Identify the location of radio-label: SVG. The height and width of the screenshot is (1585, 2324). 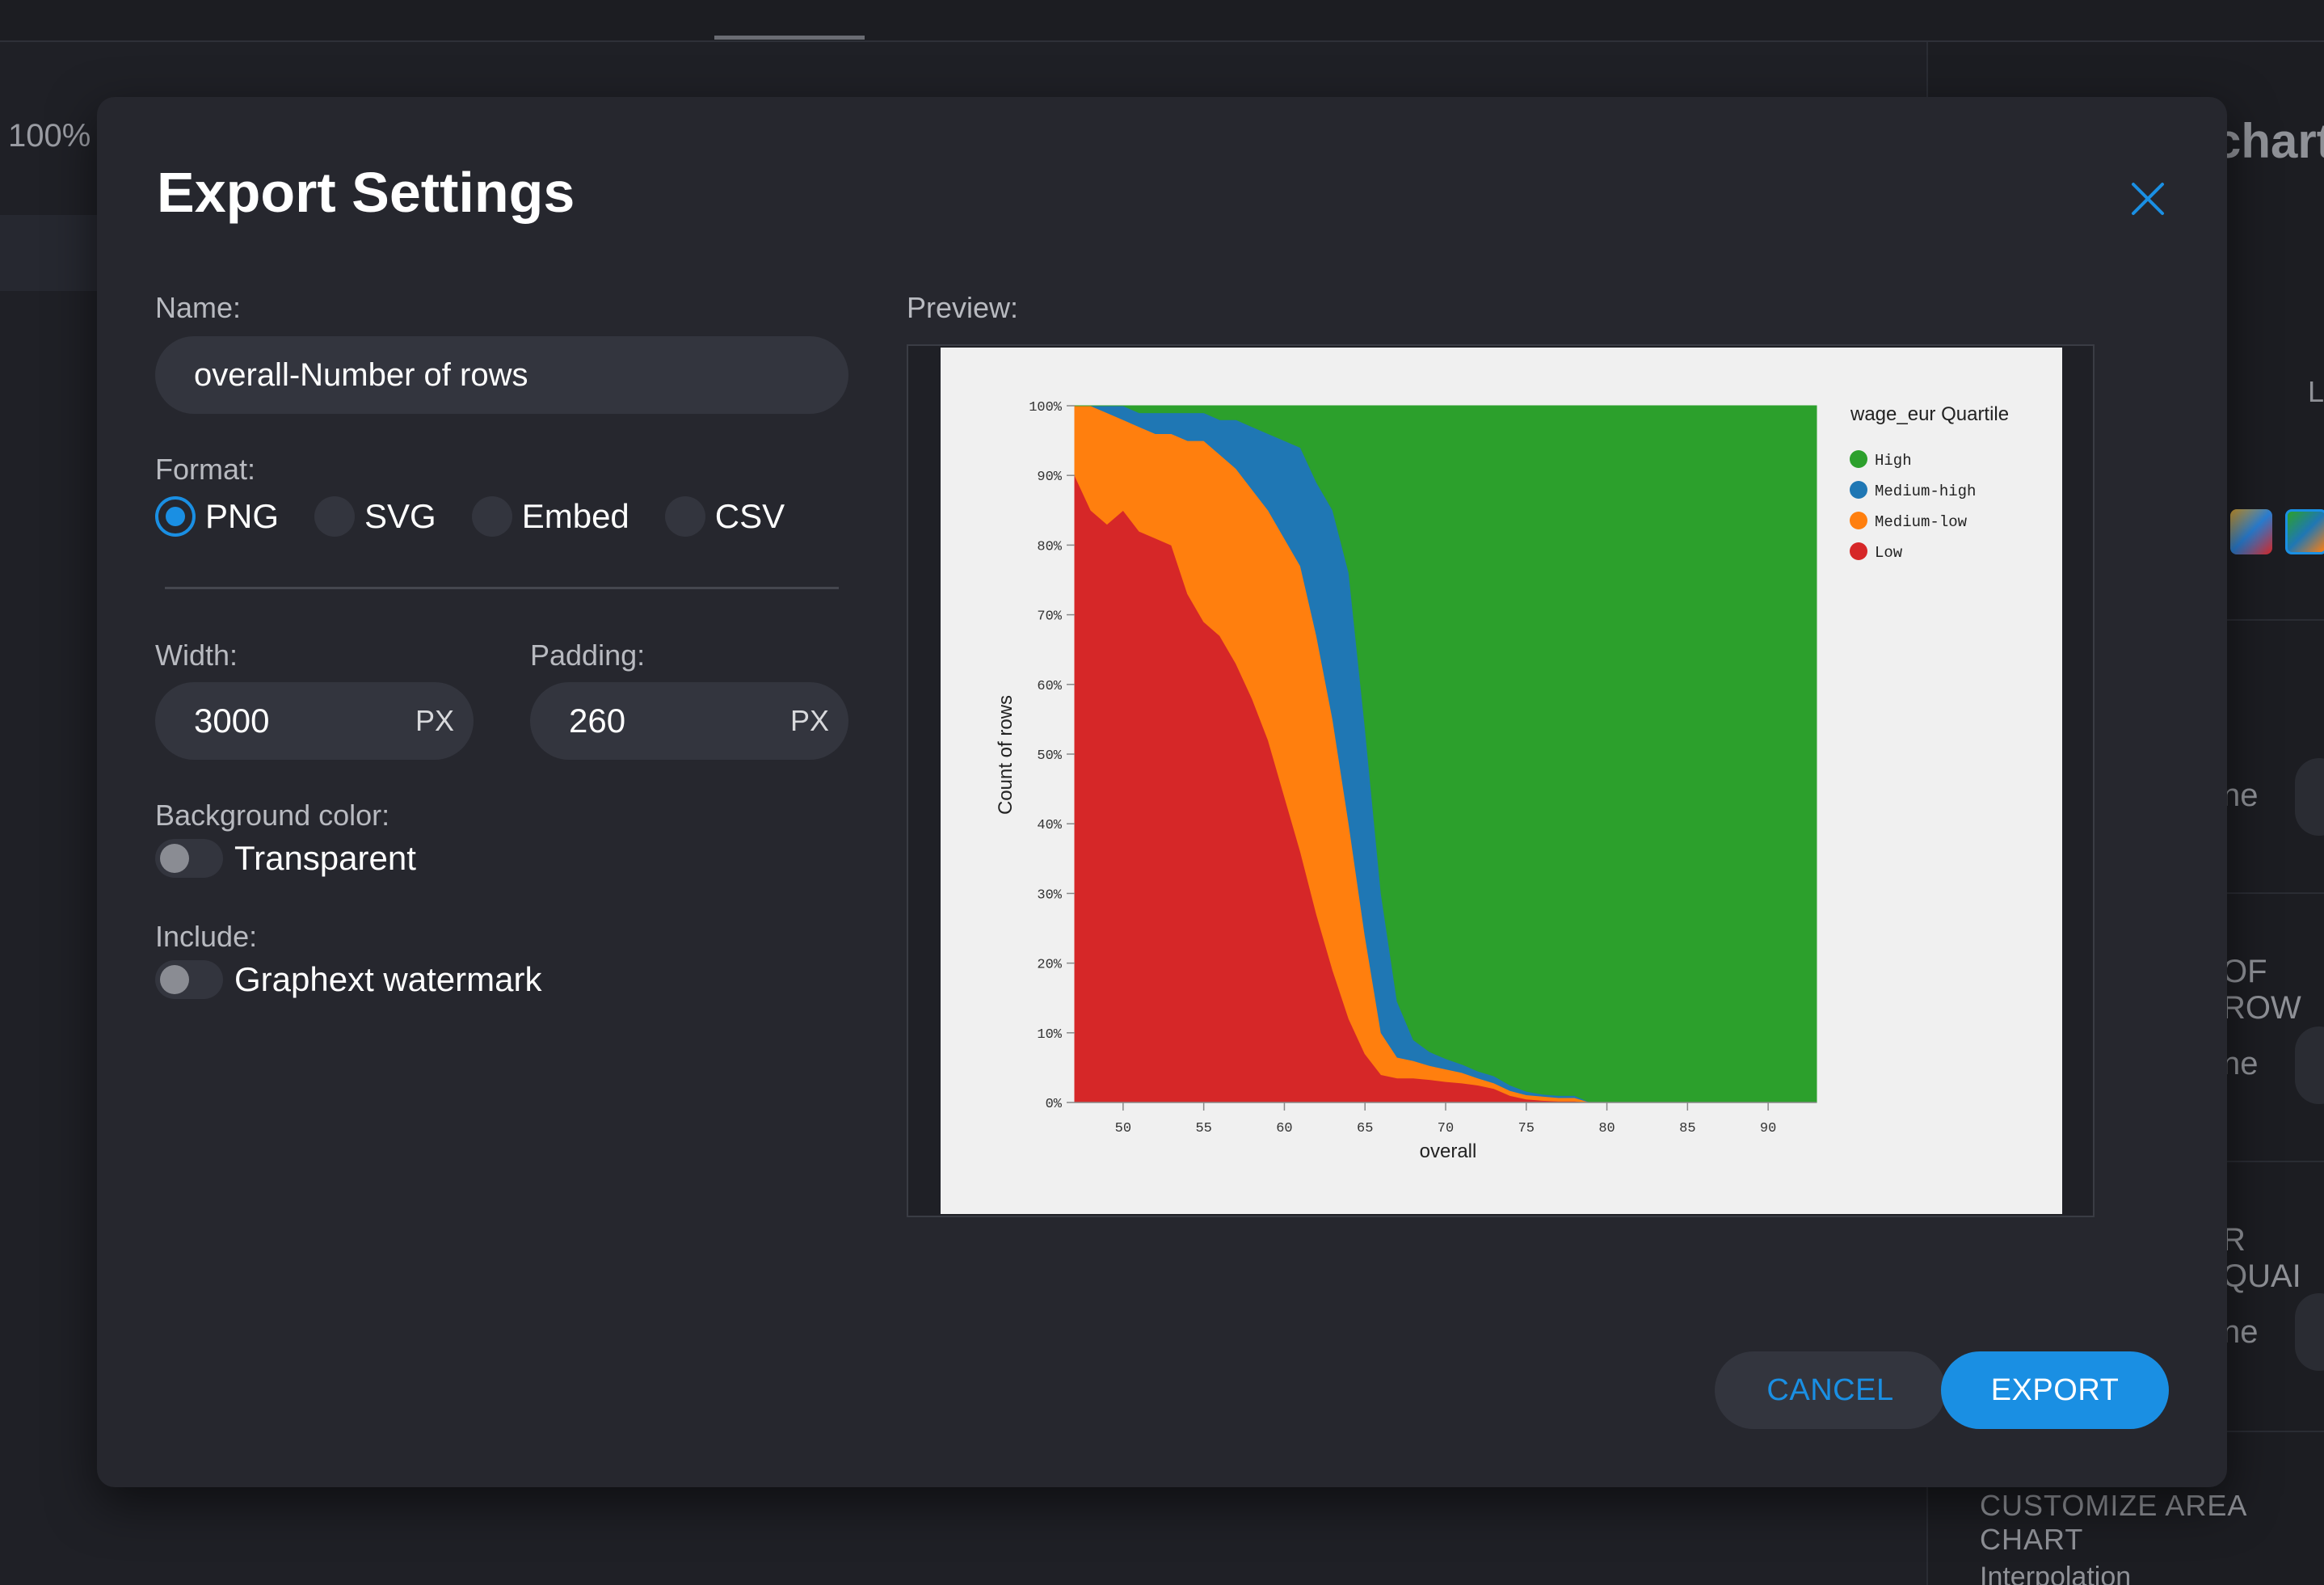
(400, 516).